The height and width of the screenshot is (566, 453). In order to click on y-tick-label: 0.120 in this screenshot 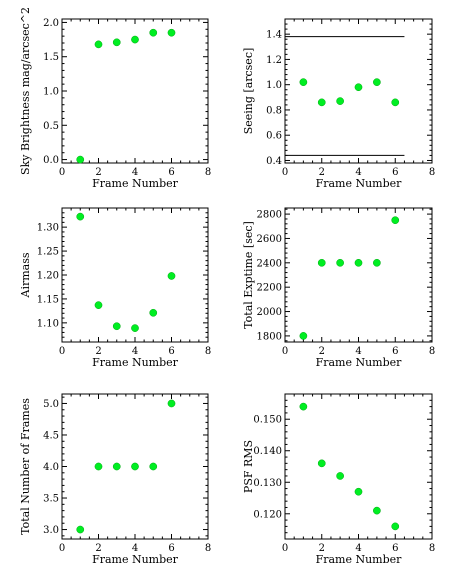, I will do `click(267, 514)`.